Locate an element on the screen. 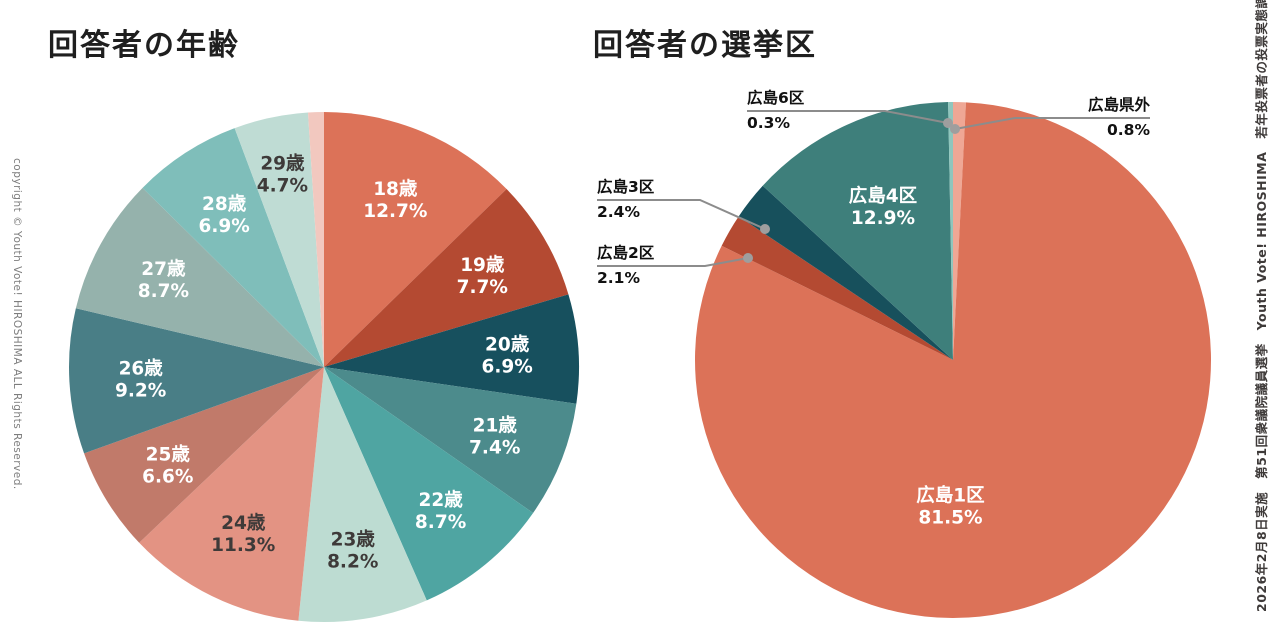 This screenshot has height=630, width=1280. age-chart-title: 回答者の年齢 is located at coordinates (144, 45).